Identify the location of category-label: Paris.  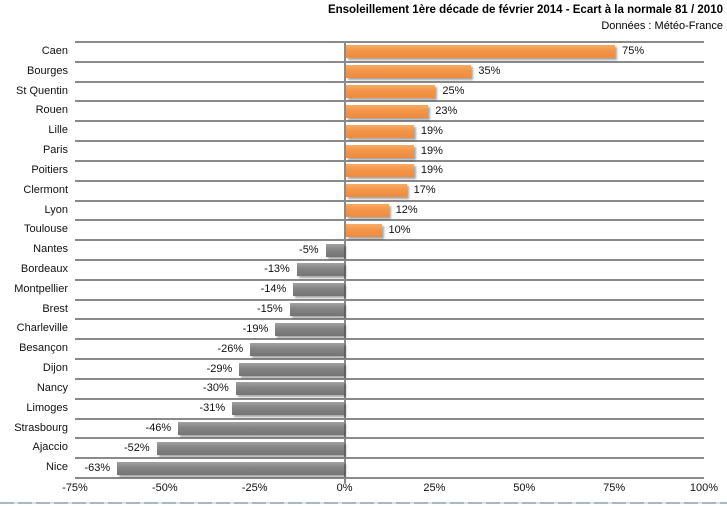
(55, 150).